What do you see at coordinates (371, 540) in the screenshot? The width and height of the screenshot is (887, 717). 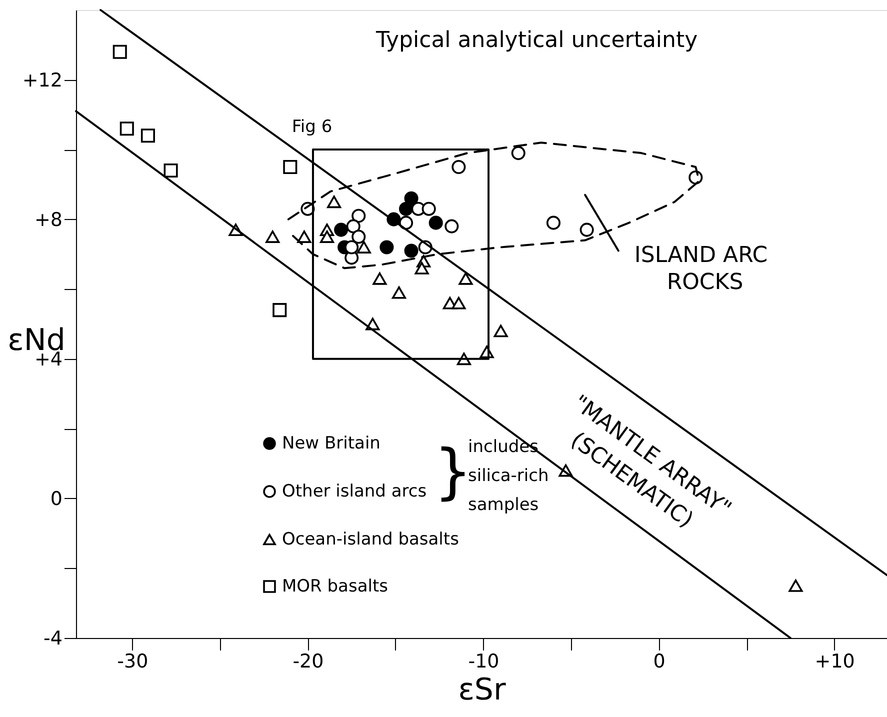 I see `legend-label: Ocean-island basalts` at bounding box center [371, 540].